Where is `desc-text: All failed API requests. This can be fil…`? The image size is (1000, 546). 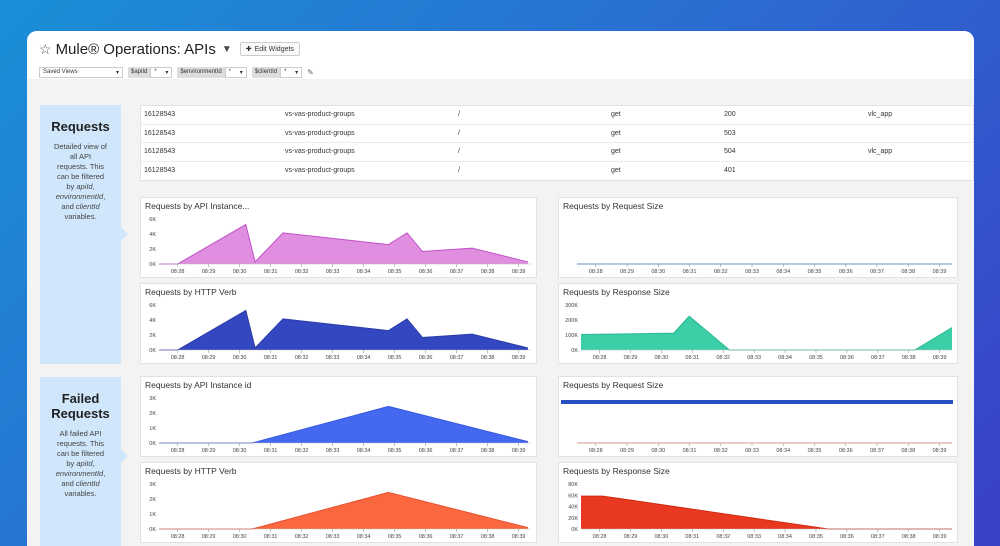 desc-text: All failed API requests. This can be fil… is located at coordinates (80, 448).